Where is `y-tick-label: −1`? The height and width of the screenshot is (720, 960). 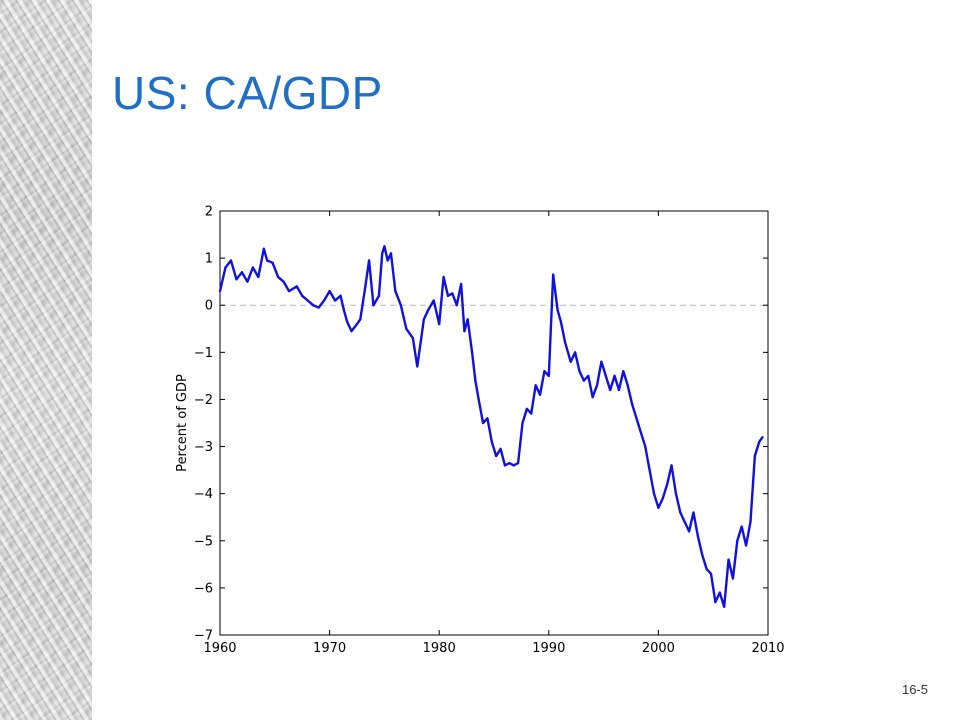
y-tick-label: −1 is located at coordinates (203, 353).